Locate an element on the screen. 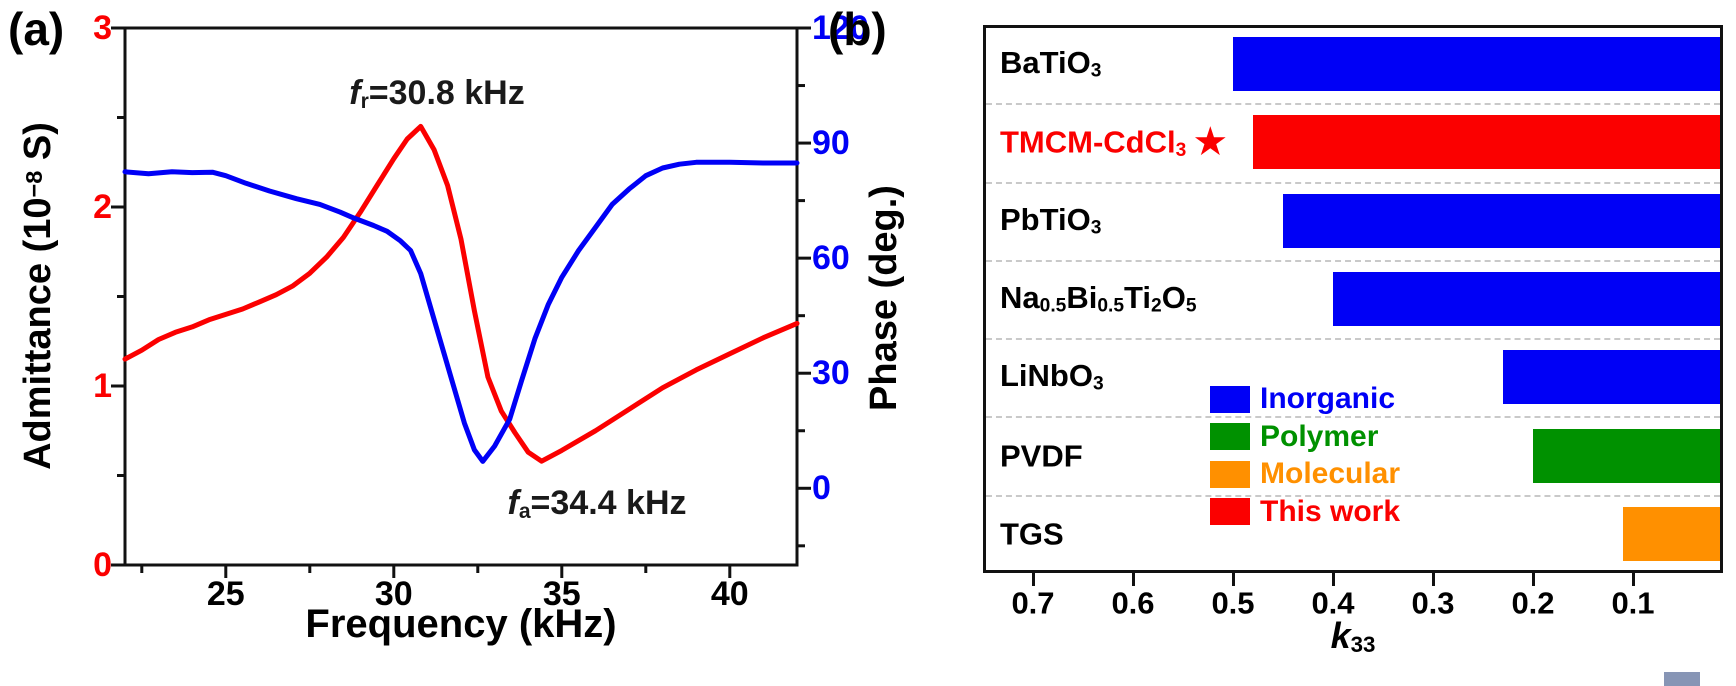  corner-decoration-square is located at coordinates (1682, 679).